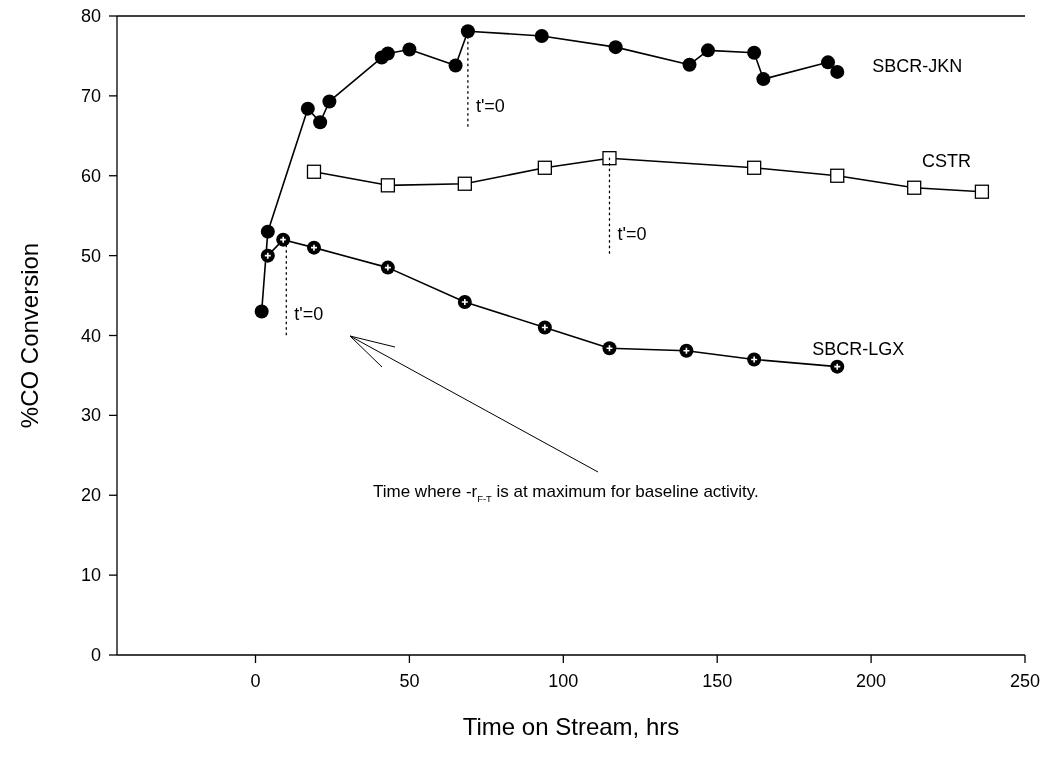  What do you see at coordinates (255, 681) in the screenshot?
I see `x-tick-label: 0` at bounding box center [255, 681].